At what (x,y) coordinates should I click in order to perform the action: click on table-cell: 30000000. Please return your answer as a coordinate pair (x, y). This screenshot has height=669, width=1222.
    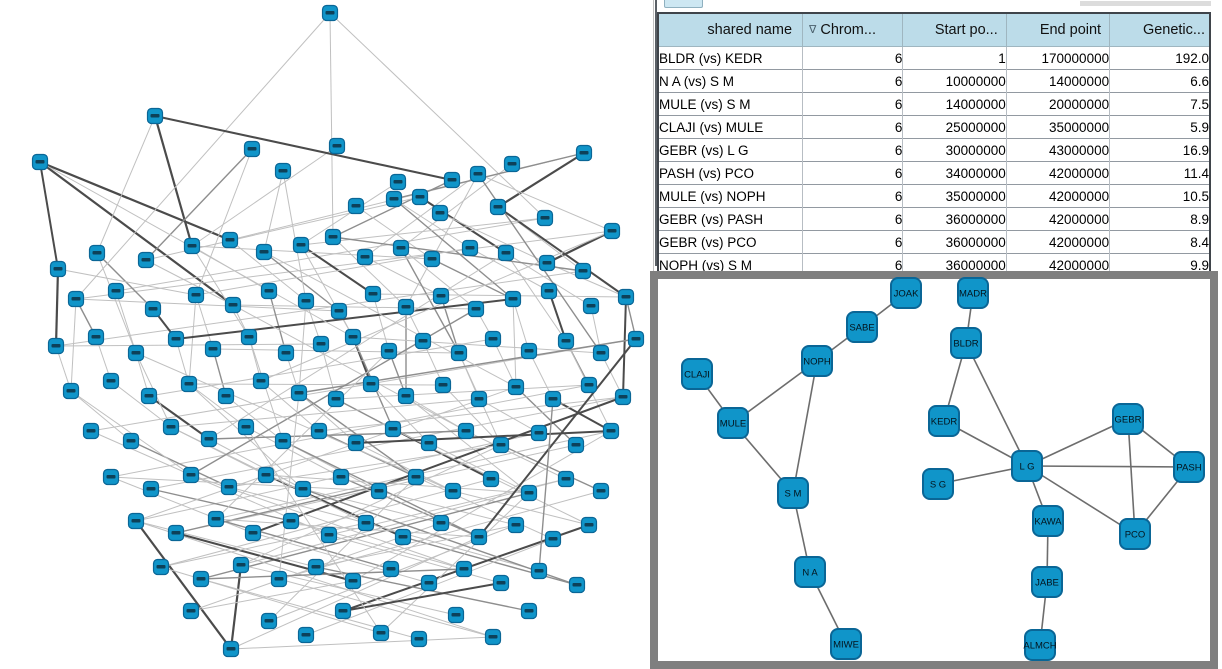
    Looking at the image, I should click on (954, 150).